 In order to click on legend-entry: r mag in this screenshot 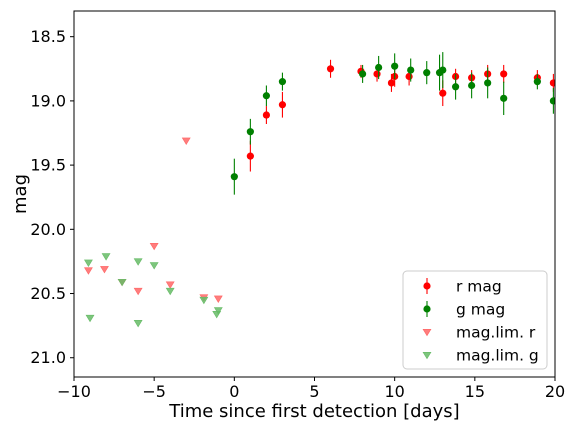, I will do `click(462, 287)`.